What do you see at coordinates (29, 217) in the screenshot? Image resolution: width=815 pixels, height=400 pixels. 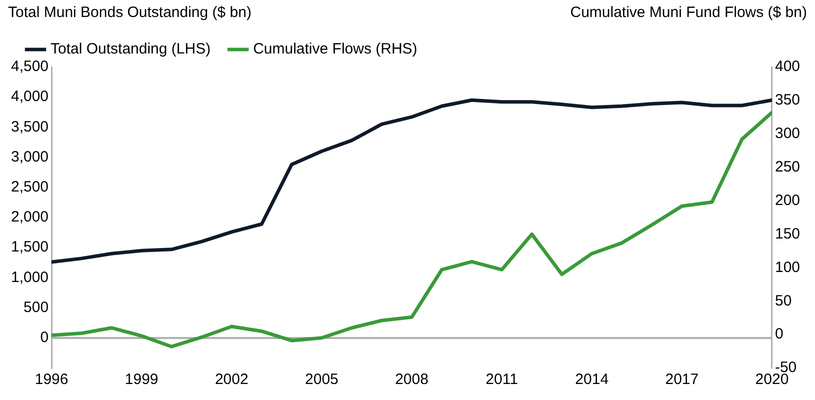 I see `y-tick-label: 2,000` at bounding box center [29, 217].